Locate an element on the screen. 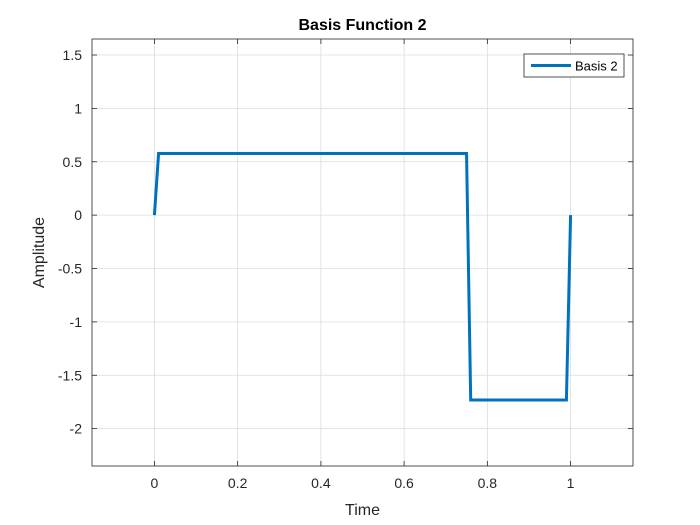 The width and height of the screenshot is (700, 525). legend-box is located at coordinates (574, 65).